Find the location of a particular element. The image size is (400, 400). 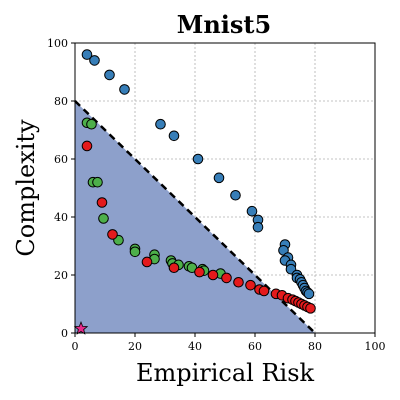

y-tick-label: 80 is located at coordinates (61, 101).